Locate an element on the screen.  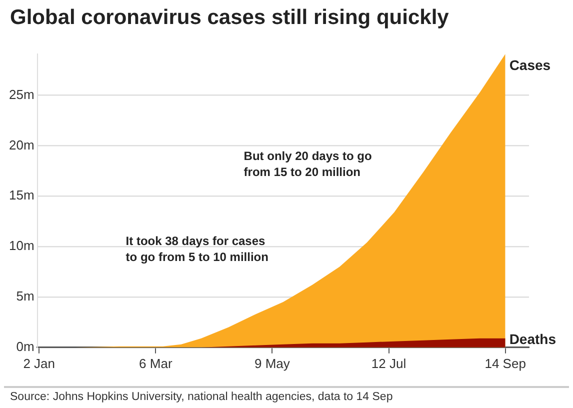
series-label: Deaths is located at coordinates (532, 339).